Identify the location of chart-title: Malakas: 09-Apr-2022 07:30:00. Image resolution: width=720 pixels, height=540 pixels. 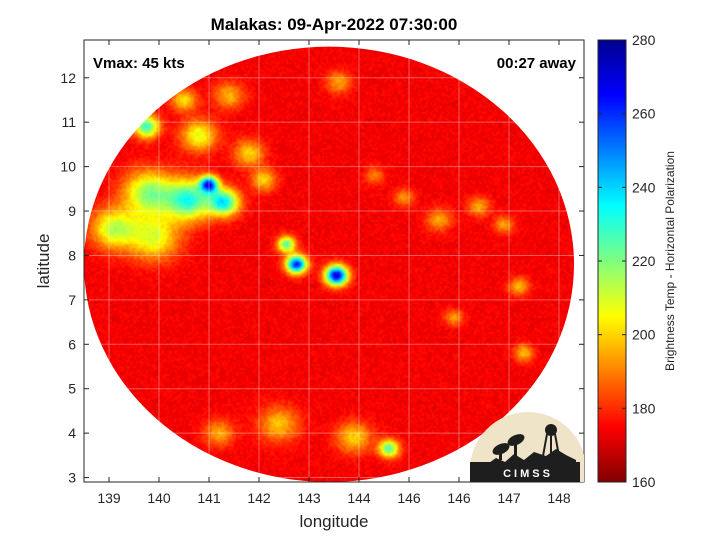
(334, 24).